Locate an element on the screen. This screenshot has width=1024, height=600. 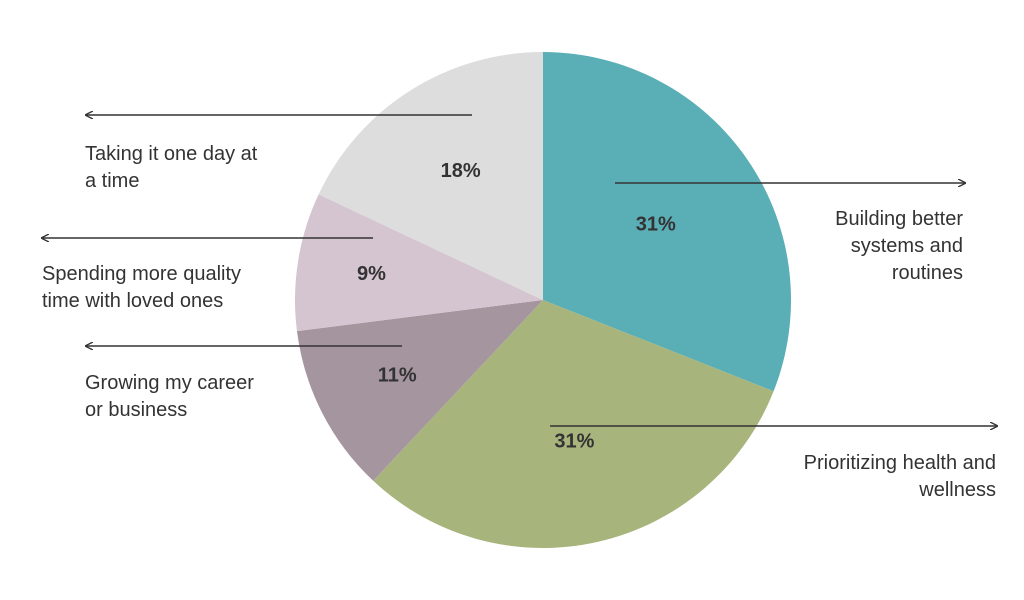
category-label-line: Building better is located at coordinates (899, 219).